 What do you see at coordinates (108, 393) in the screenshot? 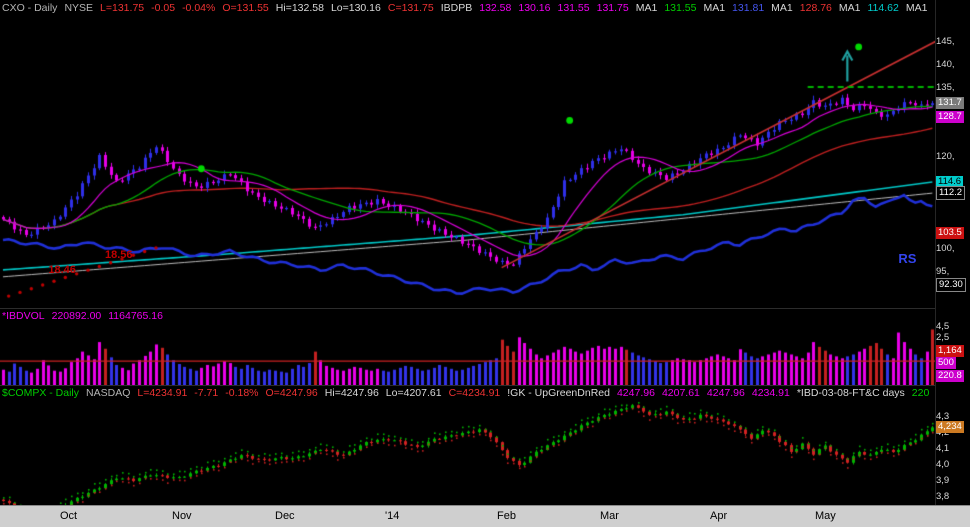
I see `header-token: NASDAQ` at bounding box center [108, 393].